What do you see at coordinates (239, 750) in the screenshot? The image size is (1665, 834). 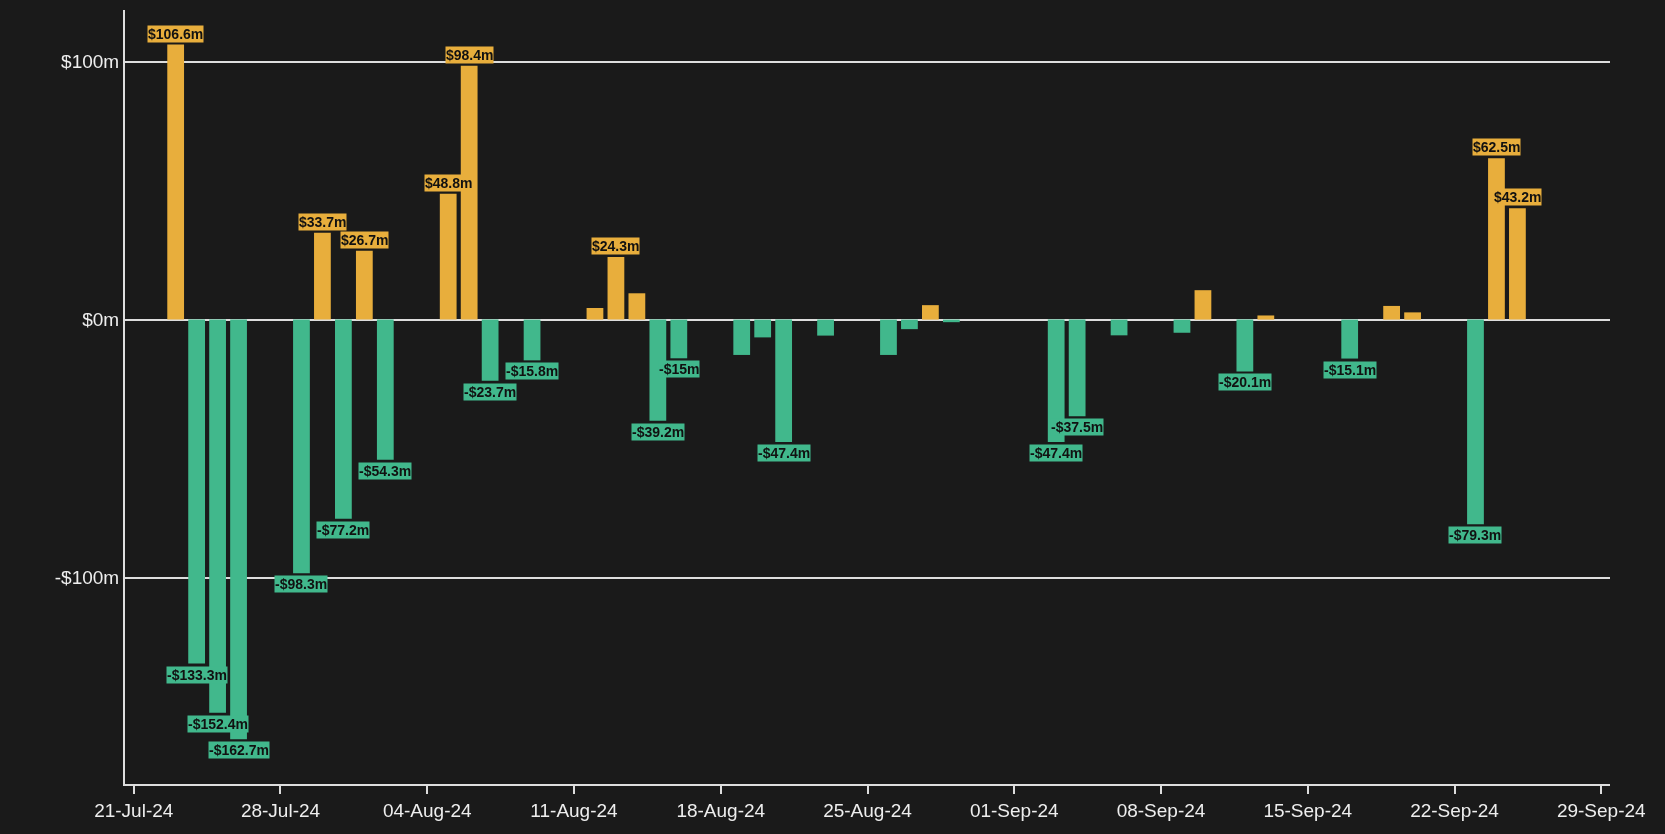 I see `data-label: -$162.7m` at bounding box center [239, 750].